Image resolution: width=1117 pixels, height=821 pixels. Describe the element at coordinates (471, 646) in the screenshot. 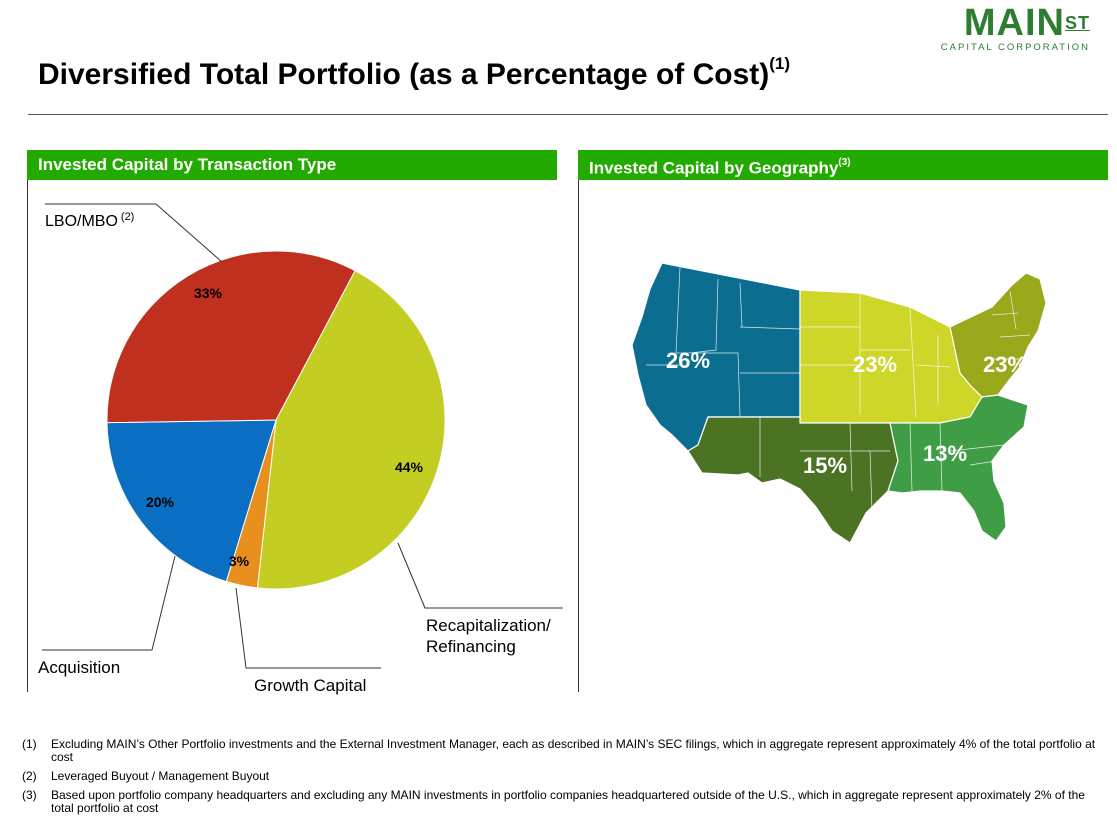

I see `category-label-recap-line2: Refinancing` at that location.